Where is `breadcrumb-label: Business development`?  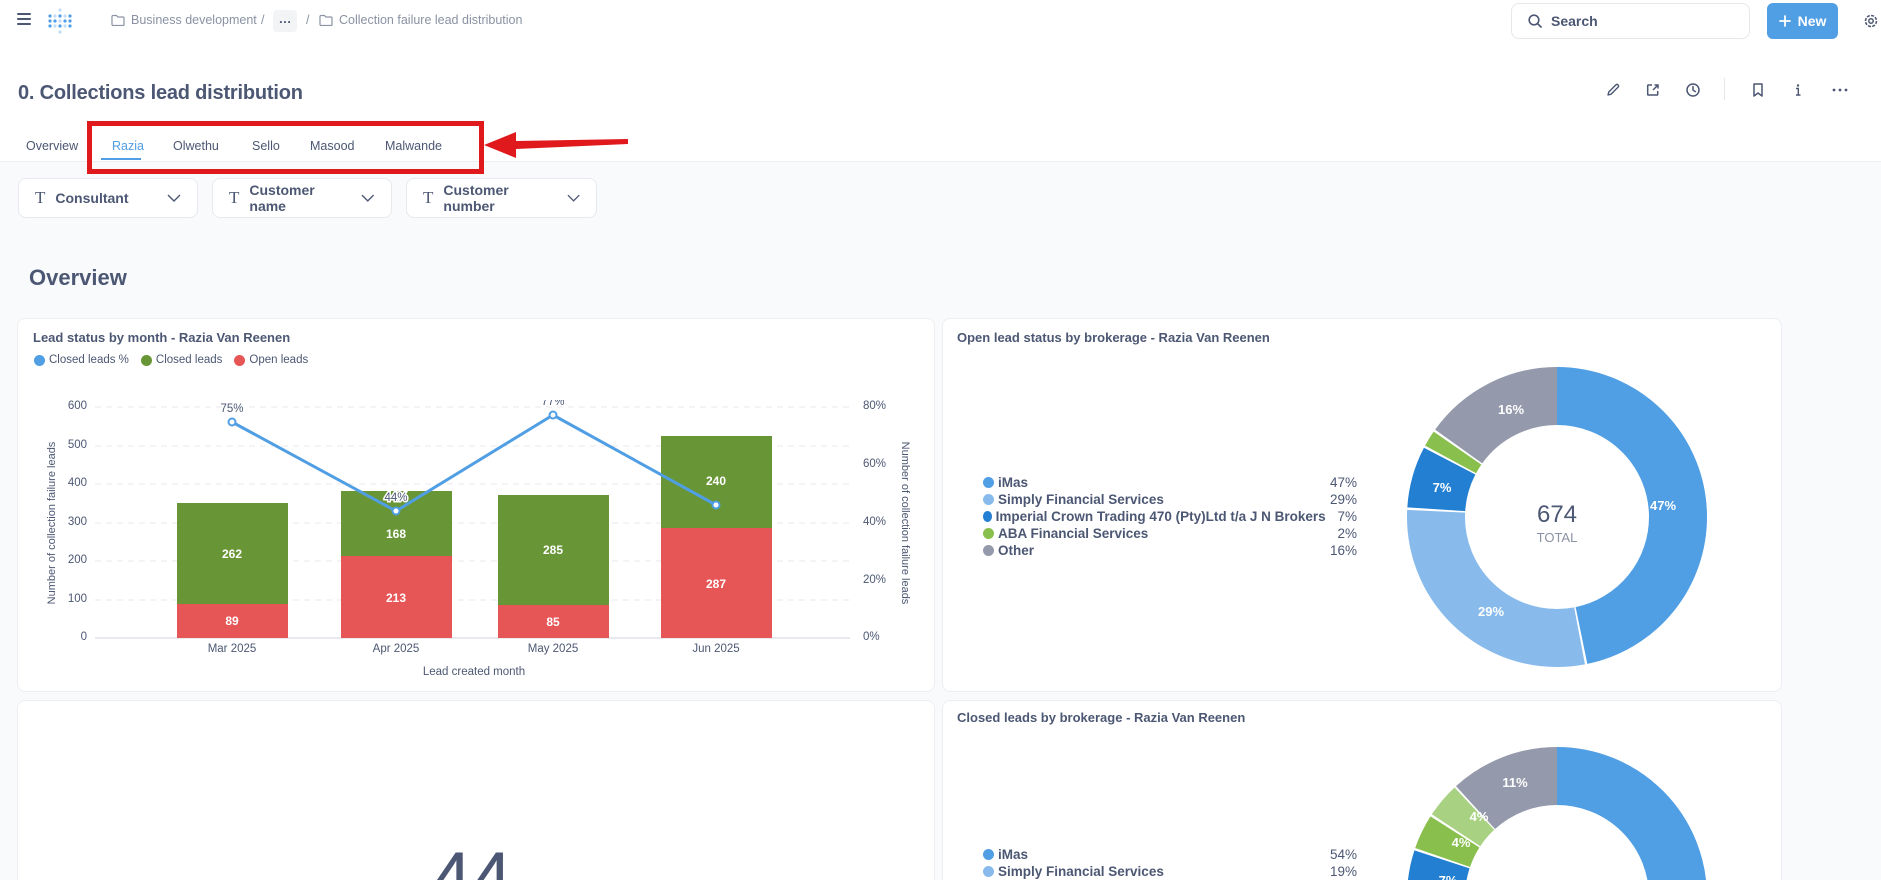
breadcrumb-label: Business development is located at coordinates (194, 20).